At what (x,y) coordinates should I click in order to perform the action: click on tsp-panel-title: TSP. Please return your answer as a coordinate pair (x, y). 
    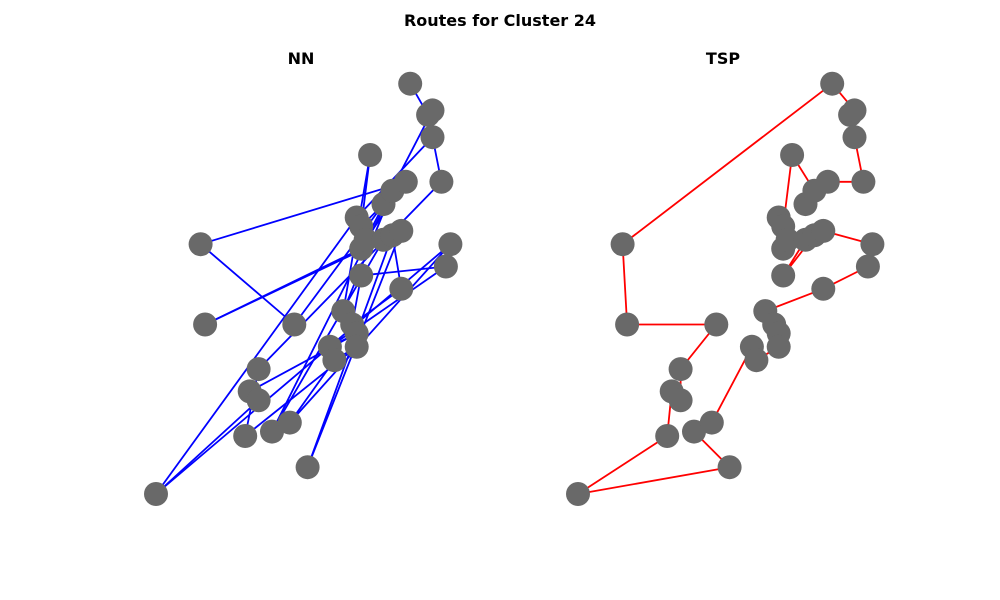
    Looking at the image, I should click on (723, 58).